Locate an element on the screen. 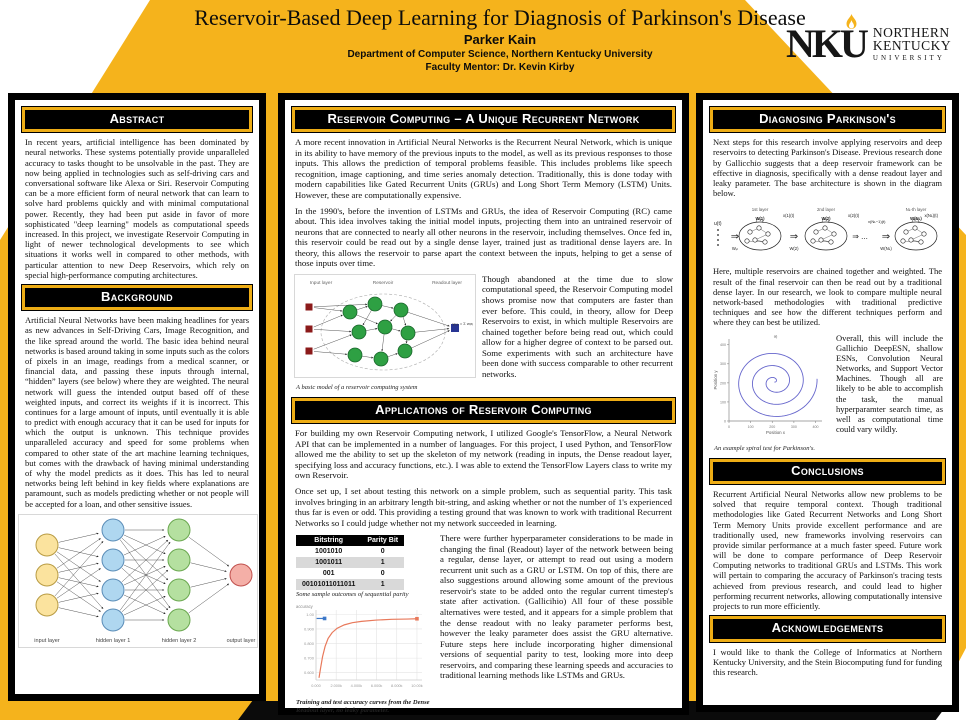  svg-text: 0.900 is located at coordinates (309, 629).